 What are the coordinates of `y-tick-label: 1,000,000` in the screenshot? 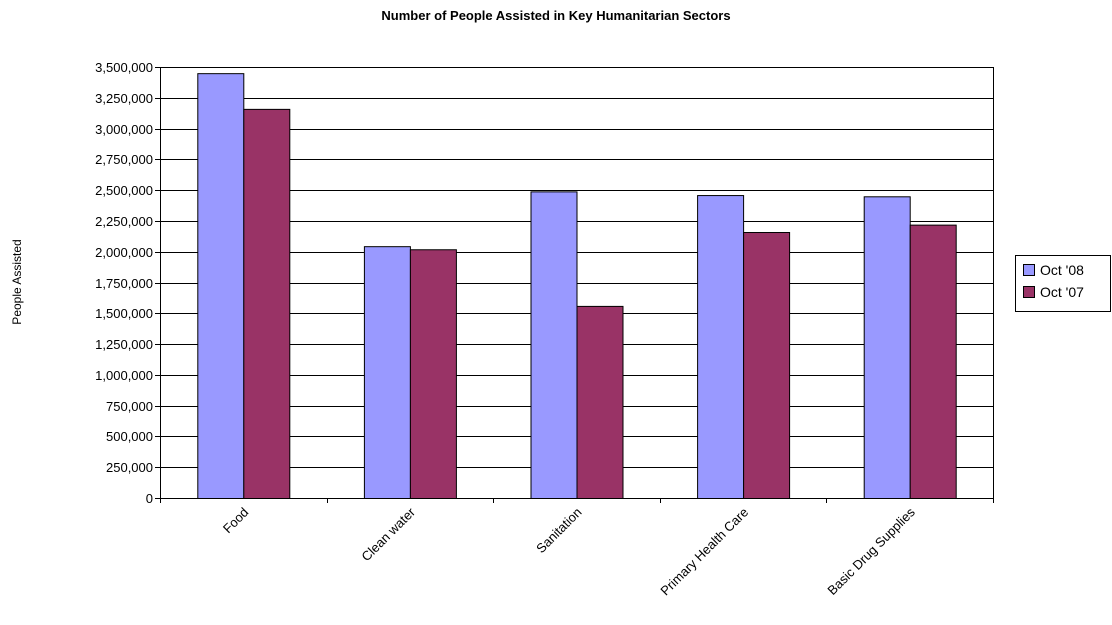 It's located at (124, 375).